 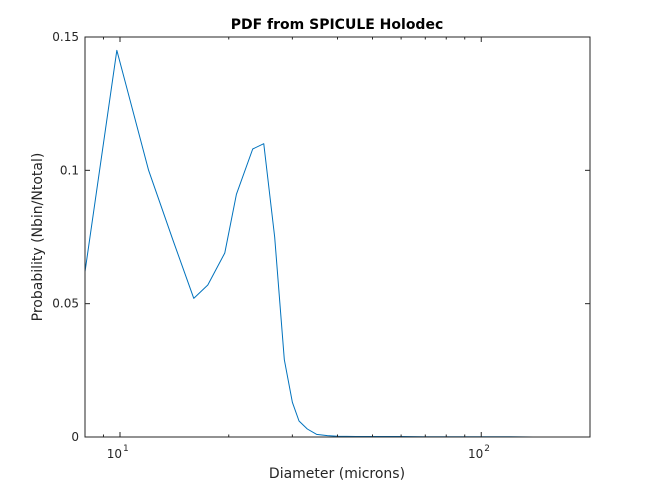 What do you see at coordinates (487, 449) in the screenshot?
I see `x-tick-exponent: 2` at bounding box center [487, 449].